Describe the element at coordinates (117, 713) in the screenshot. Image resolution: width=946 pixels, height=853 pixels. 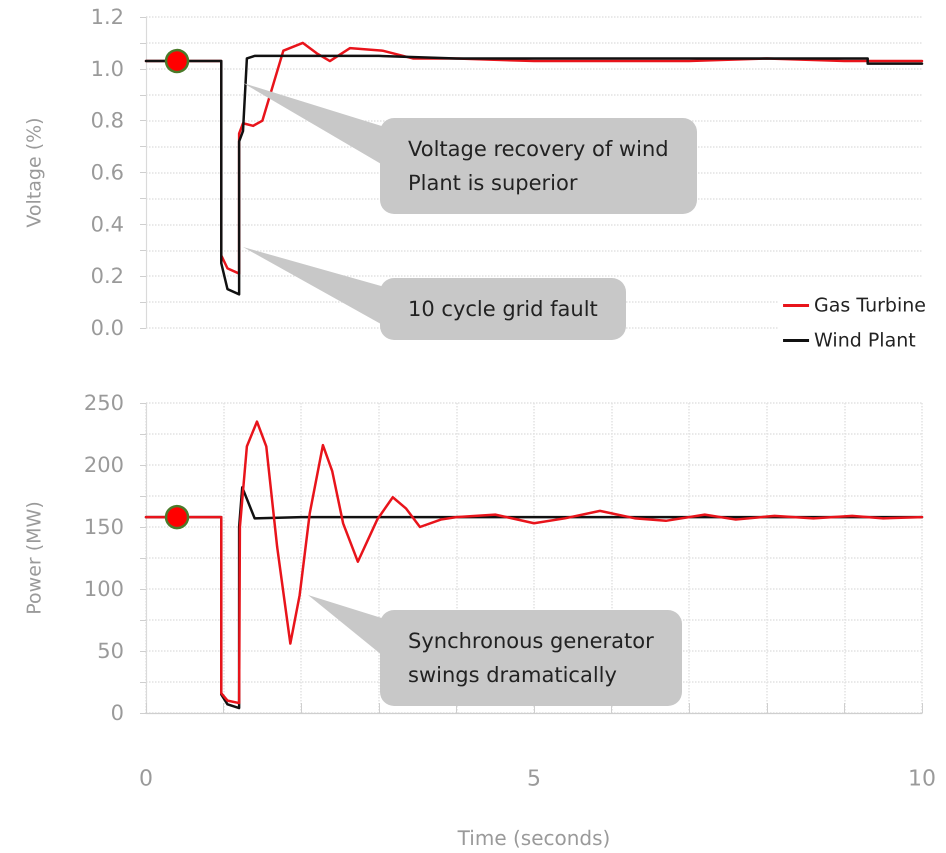
I see `y-tick-label: 0` at that location.